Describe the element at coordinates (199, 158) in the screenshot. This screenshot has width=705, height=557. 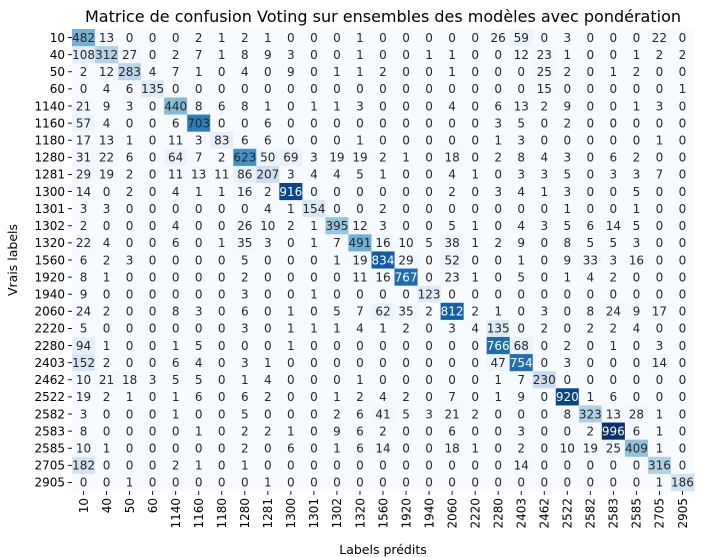
I see `cell-value: 7` at that location.